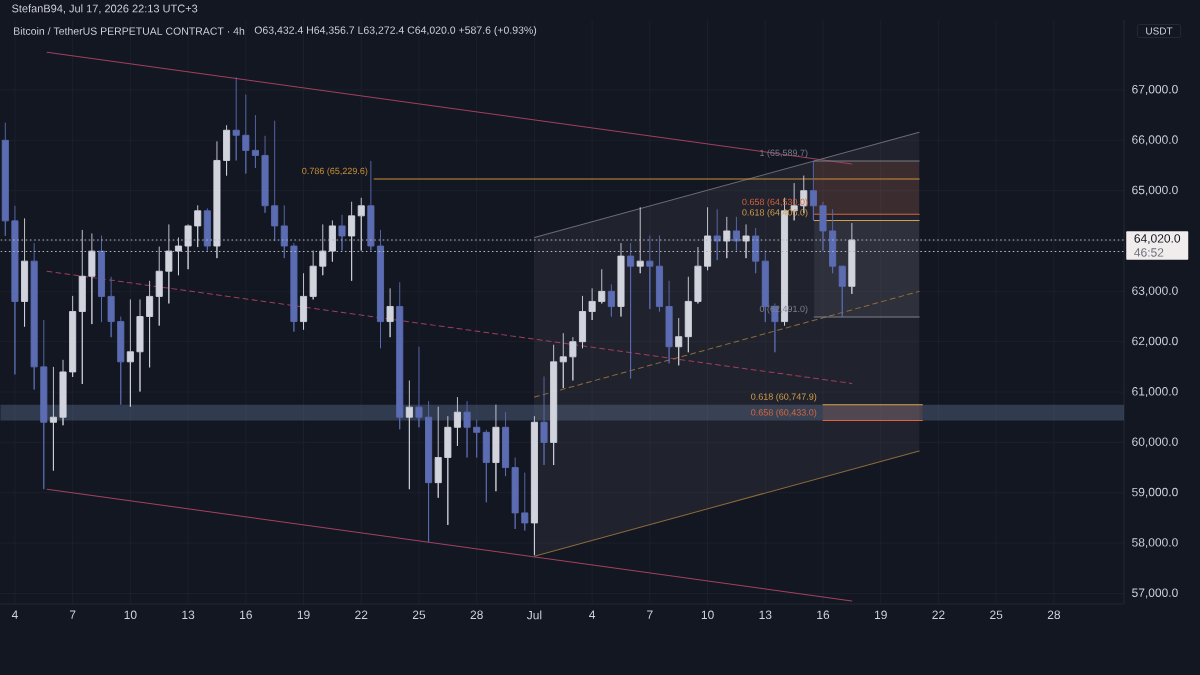 The height and width of the screenshot is (675, 1200). I want to click on text: 46:52, so click(1149, 252).